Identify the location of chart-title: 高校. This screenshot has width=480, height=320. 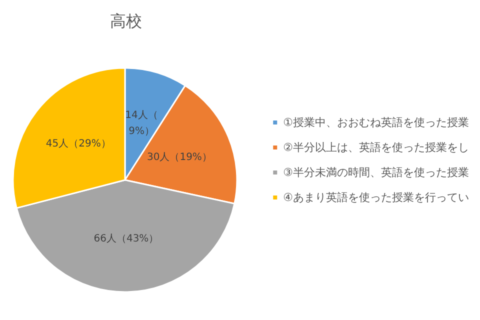
(126, 21).